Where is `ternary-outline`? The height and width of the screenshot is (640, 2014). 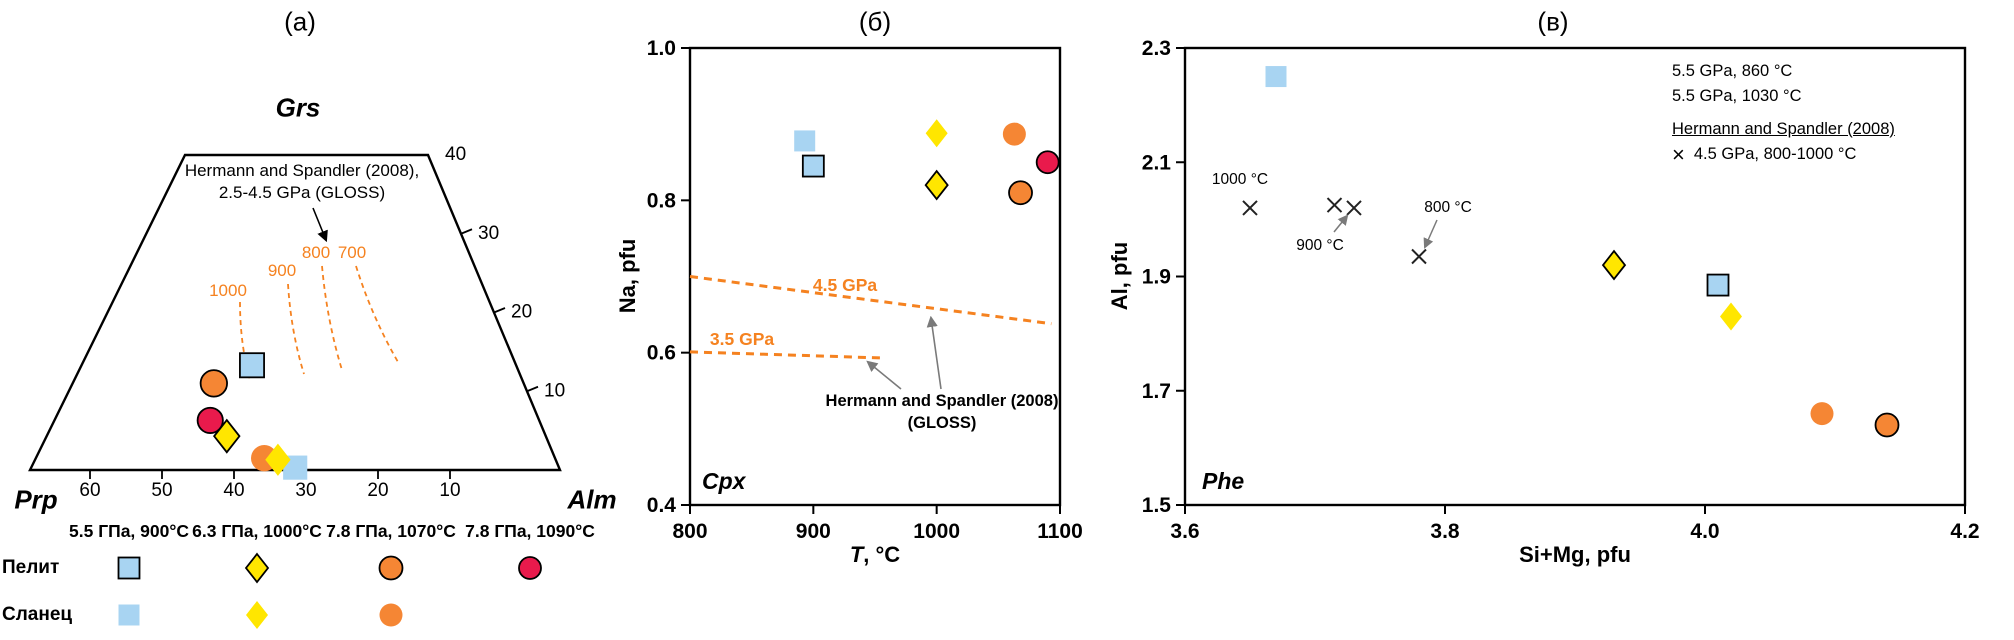
ternary-outline is located at coordinates (295, 312).